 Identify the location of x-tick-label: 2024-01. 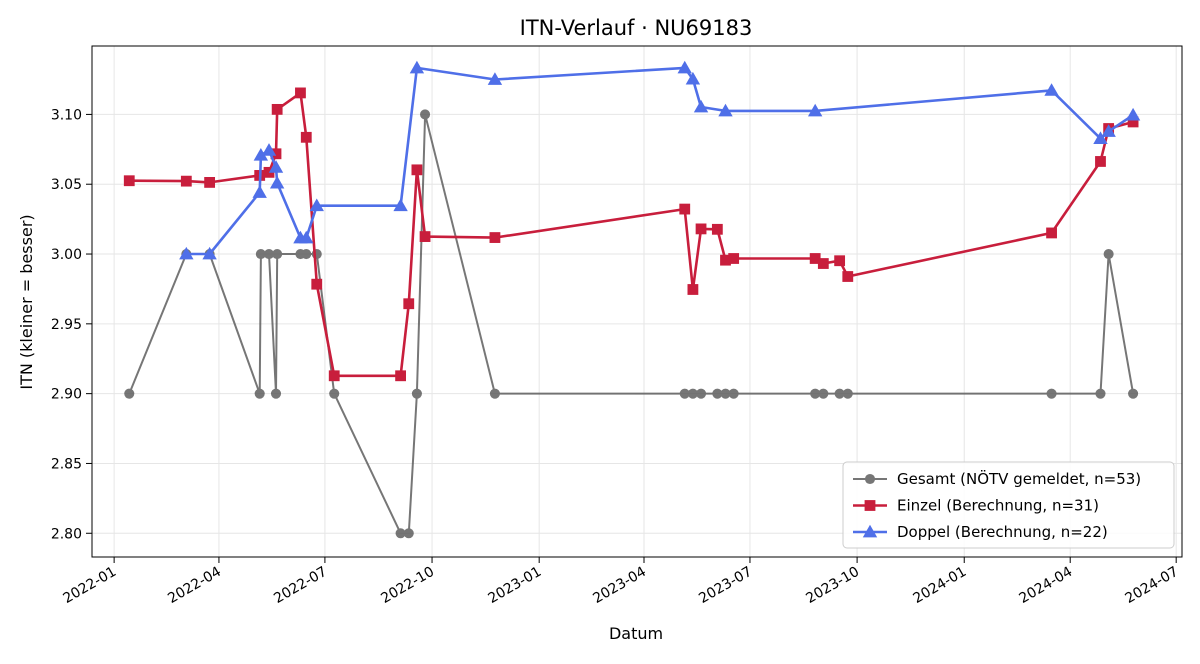
(940, 585).